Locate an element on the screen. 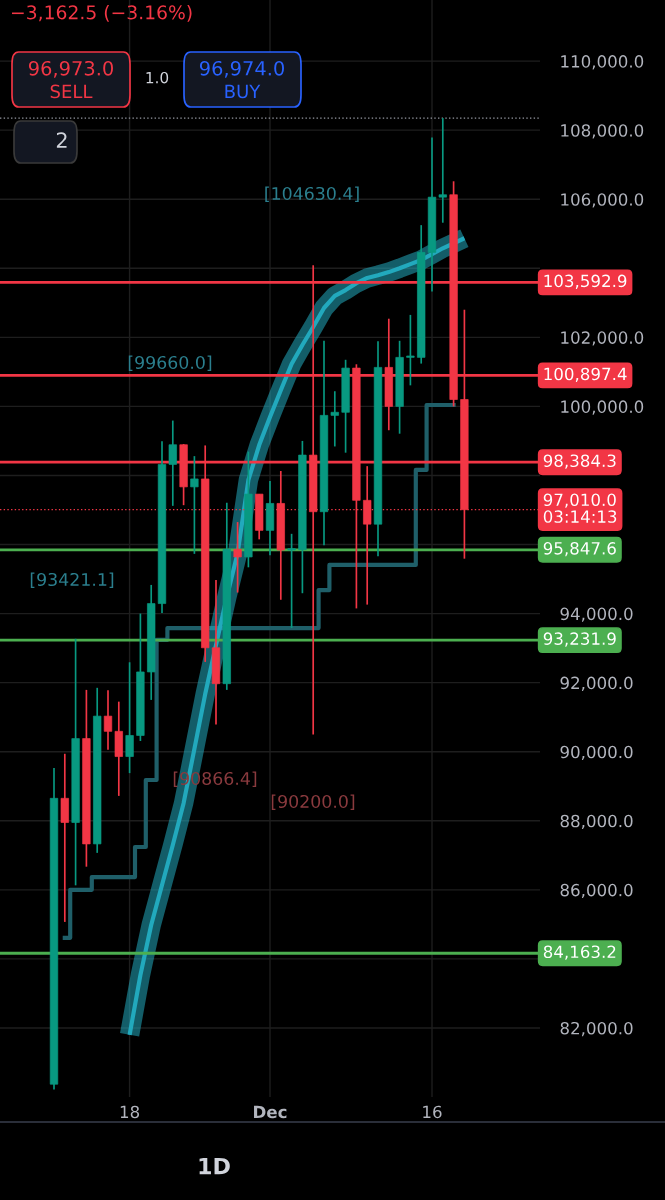 The height and width of the screenshot is (1200, 665). ref-line-label: 103,592.9 is located at coordinates (585, 281).